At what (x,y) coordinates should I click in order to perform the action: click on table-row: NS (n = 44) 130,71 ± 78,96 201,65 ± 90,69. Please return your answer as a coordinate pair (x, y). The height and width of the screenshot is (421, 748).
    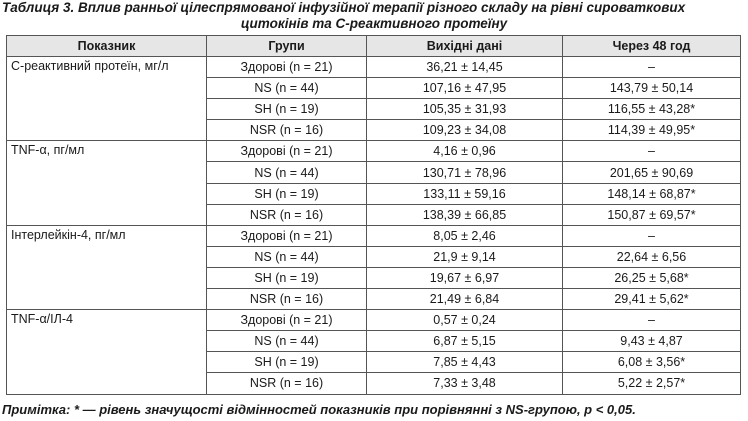
    Looking at the image, I should click on (374, 172).